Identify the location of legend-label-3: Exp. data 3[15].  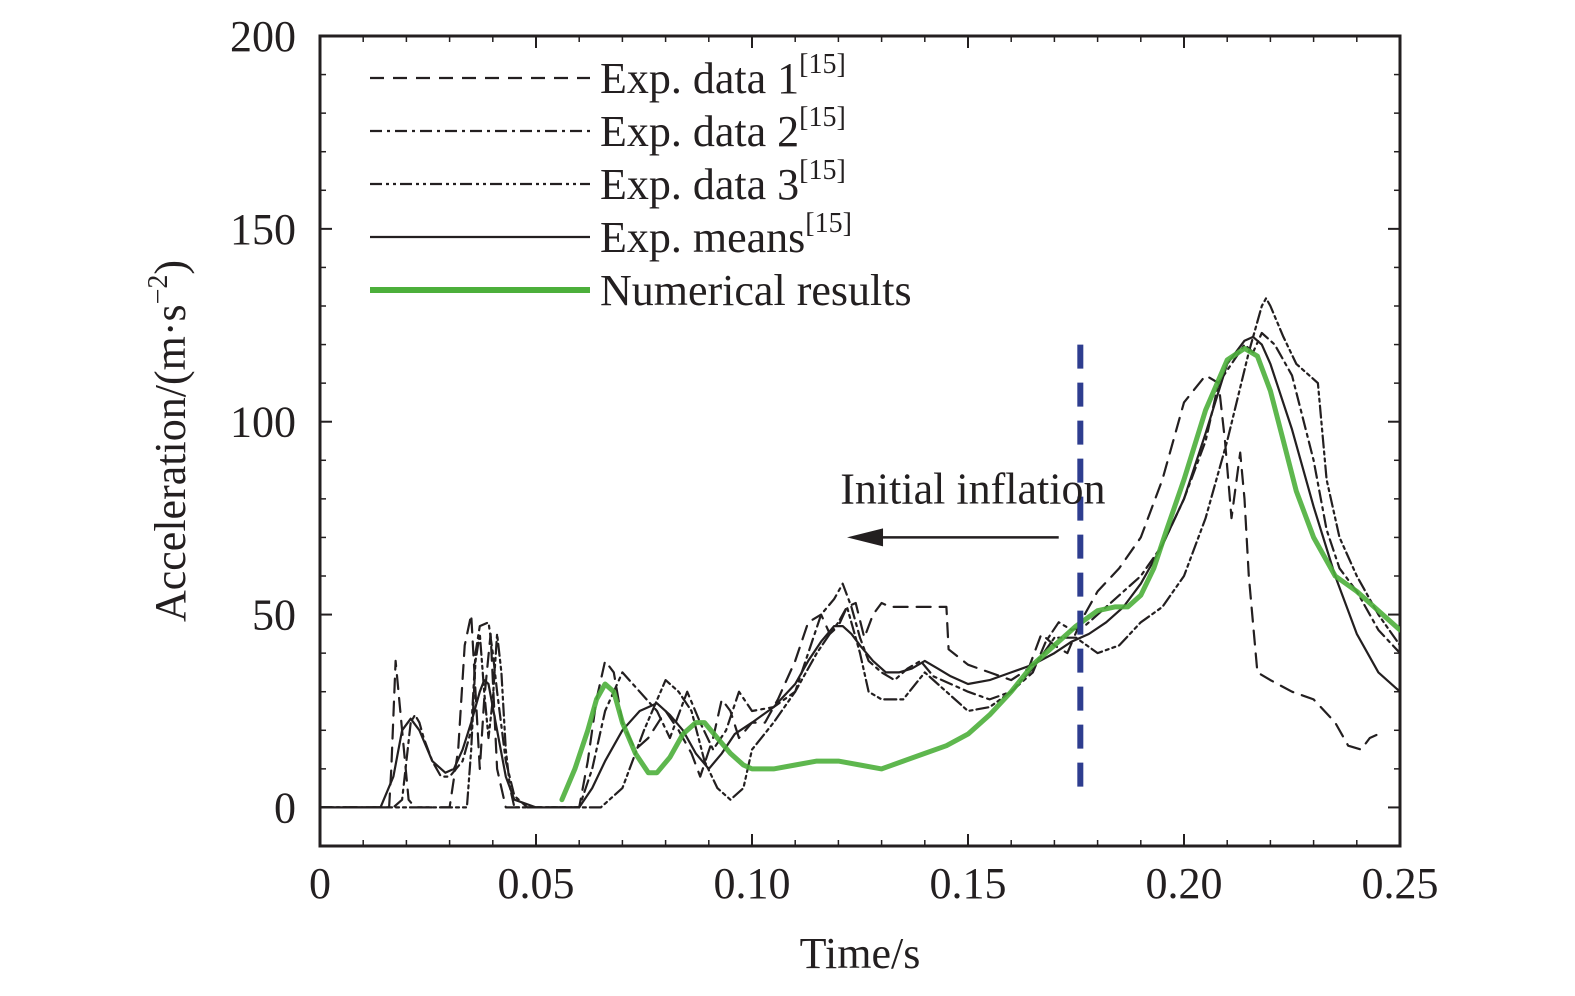
(723, 182).